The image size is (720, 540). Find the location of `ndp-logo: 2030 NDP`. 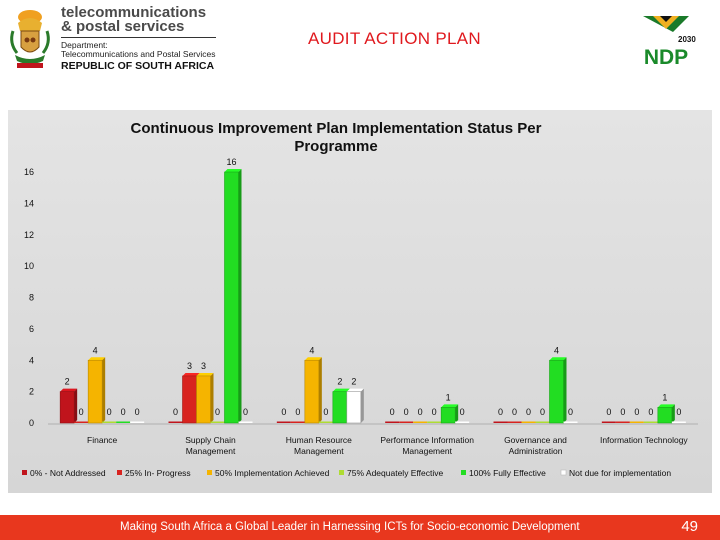

ndp-logo: 2030 NDP is located at coordinates (669, 42).